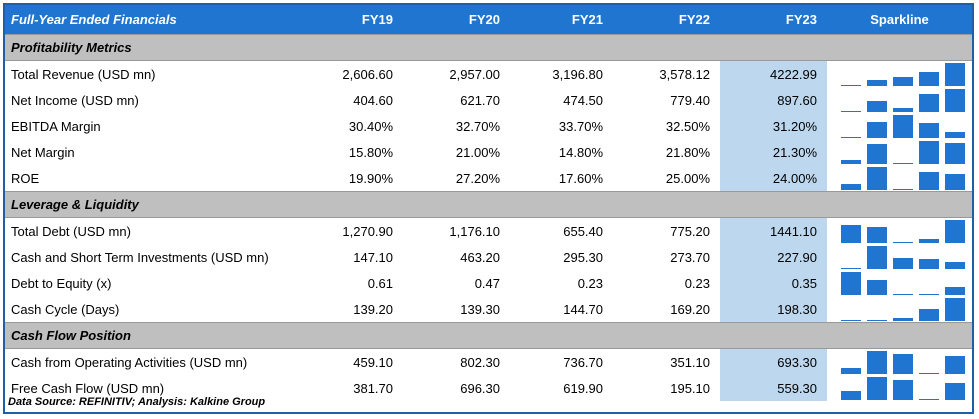 The image size is (979, 419). I want to click on value-cell-fy20: 802.30, so click(480, 362).